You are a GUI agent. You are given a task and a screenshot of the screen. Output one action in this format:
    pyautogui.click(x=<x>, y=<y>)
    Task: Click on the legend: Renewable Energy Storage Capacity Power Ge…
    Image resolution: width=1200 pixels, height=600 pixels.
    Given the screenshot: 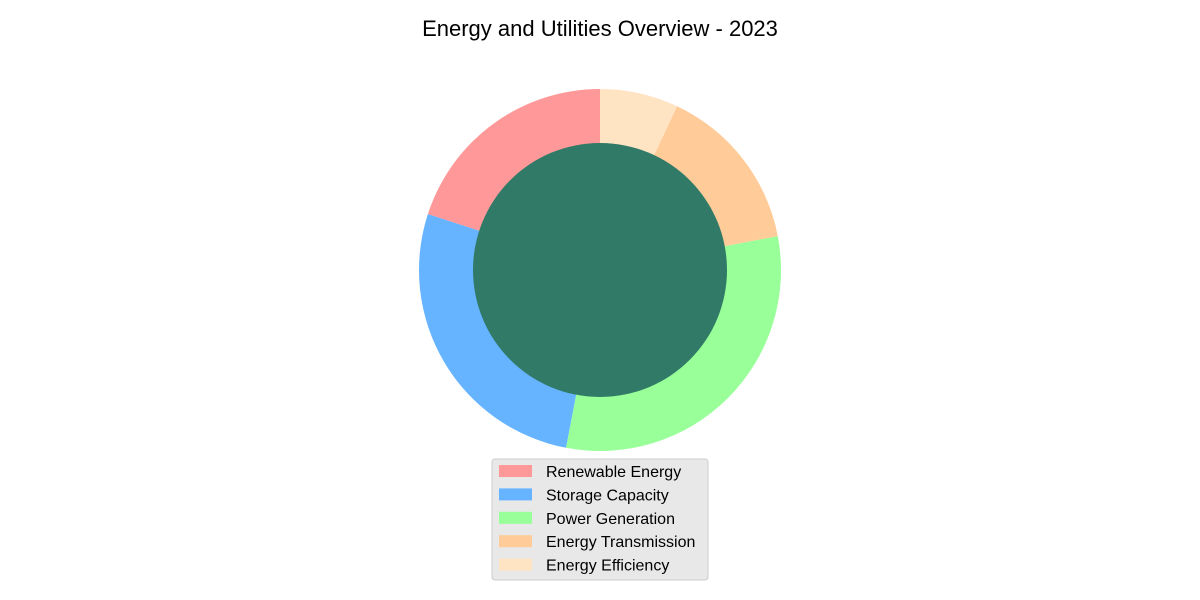 What is the action you would take?
    pyautogui.click(x=600, y=519)
    